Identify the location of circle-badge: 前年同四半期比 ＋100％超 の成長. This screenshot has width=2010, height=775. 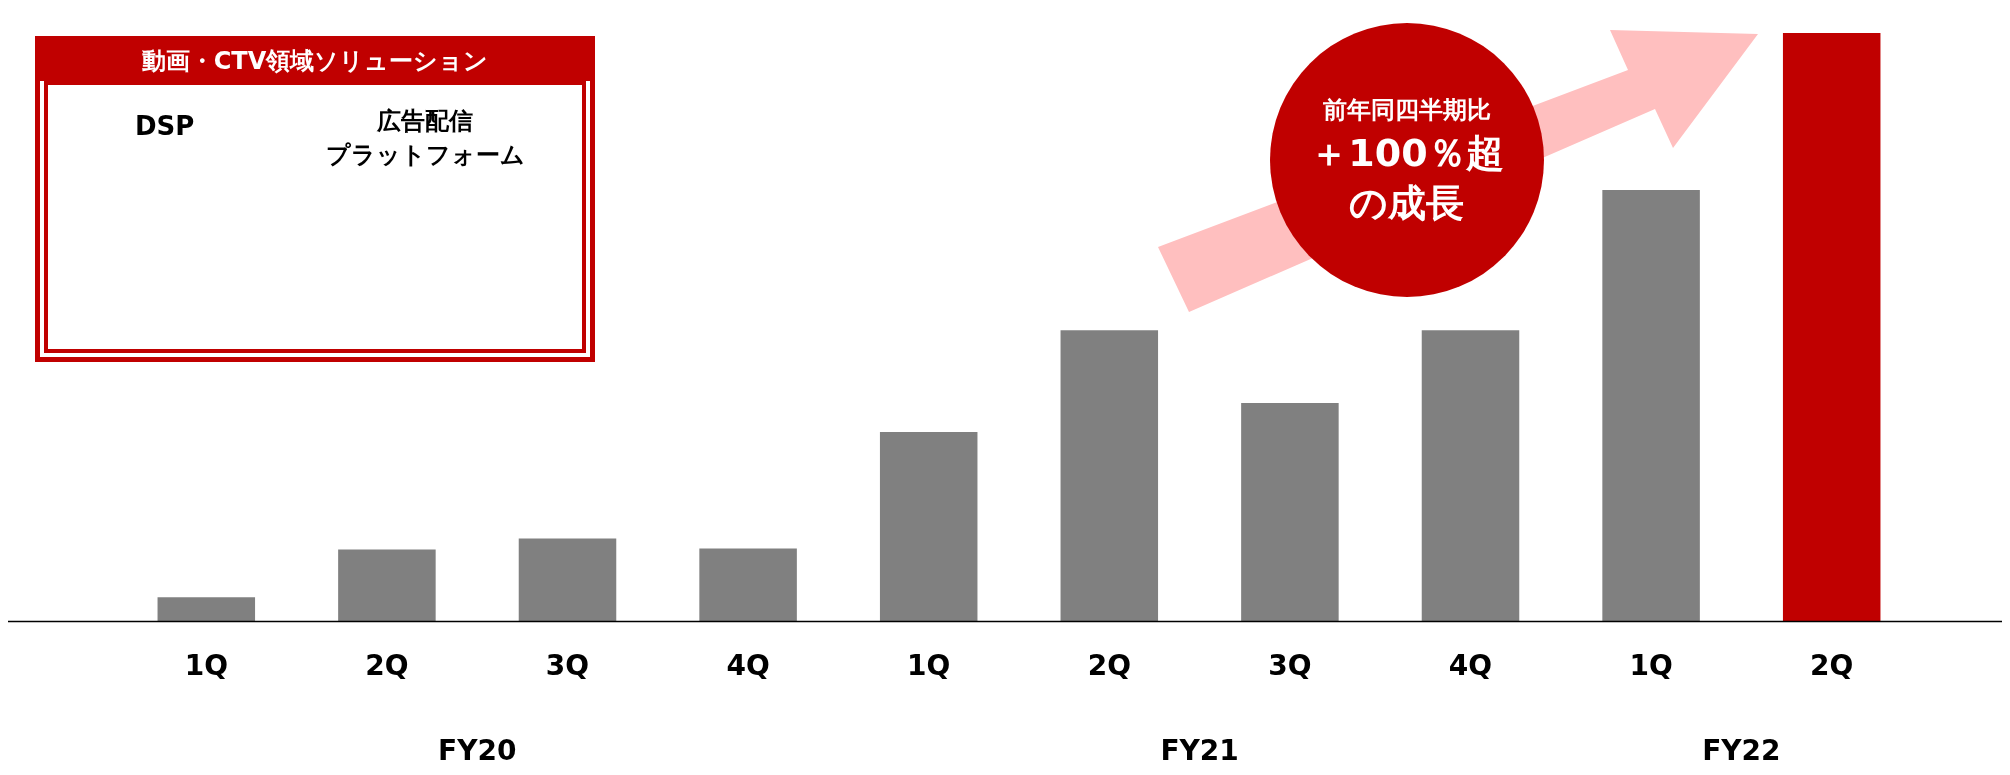
(1407, 160).